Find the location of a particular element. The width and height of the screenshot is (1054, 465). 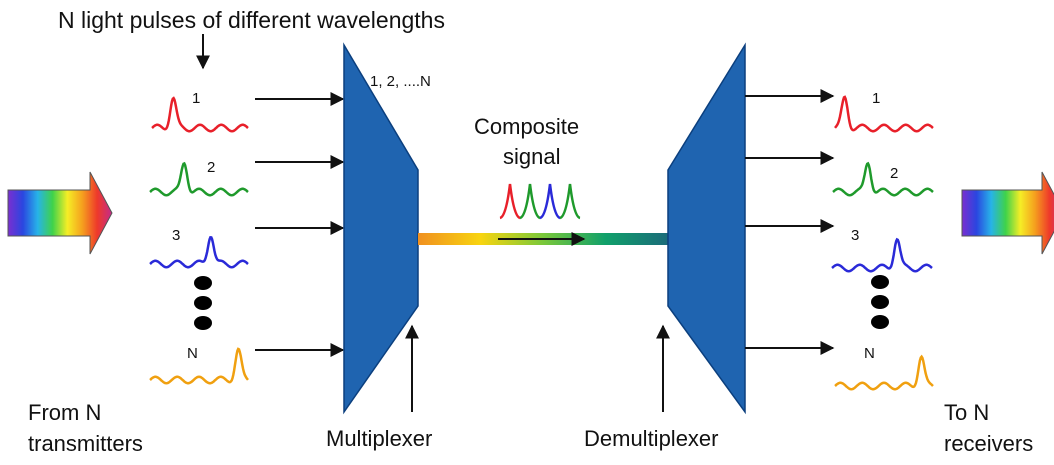

input-pulse-n is located at coordinates (199, 366).